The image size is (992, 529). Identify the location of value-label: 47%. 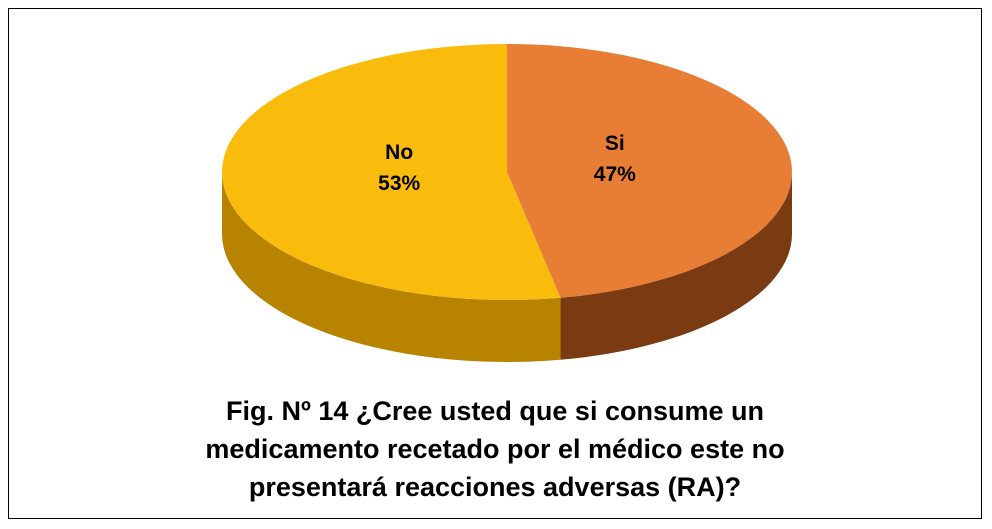
(615, 174).